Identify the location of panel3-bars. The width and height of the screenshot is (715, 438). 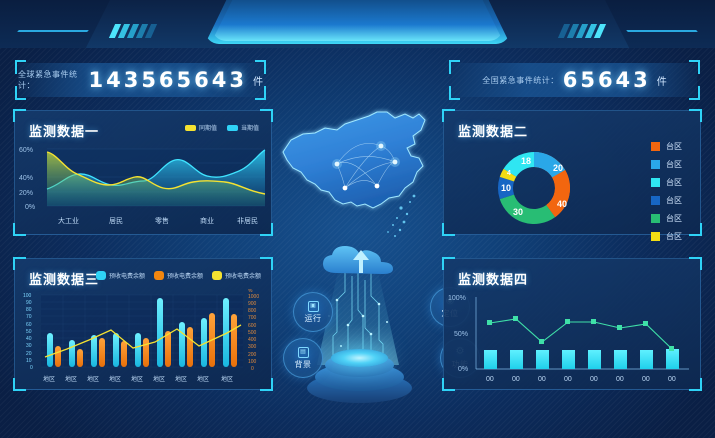
(142, 332).